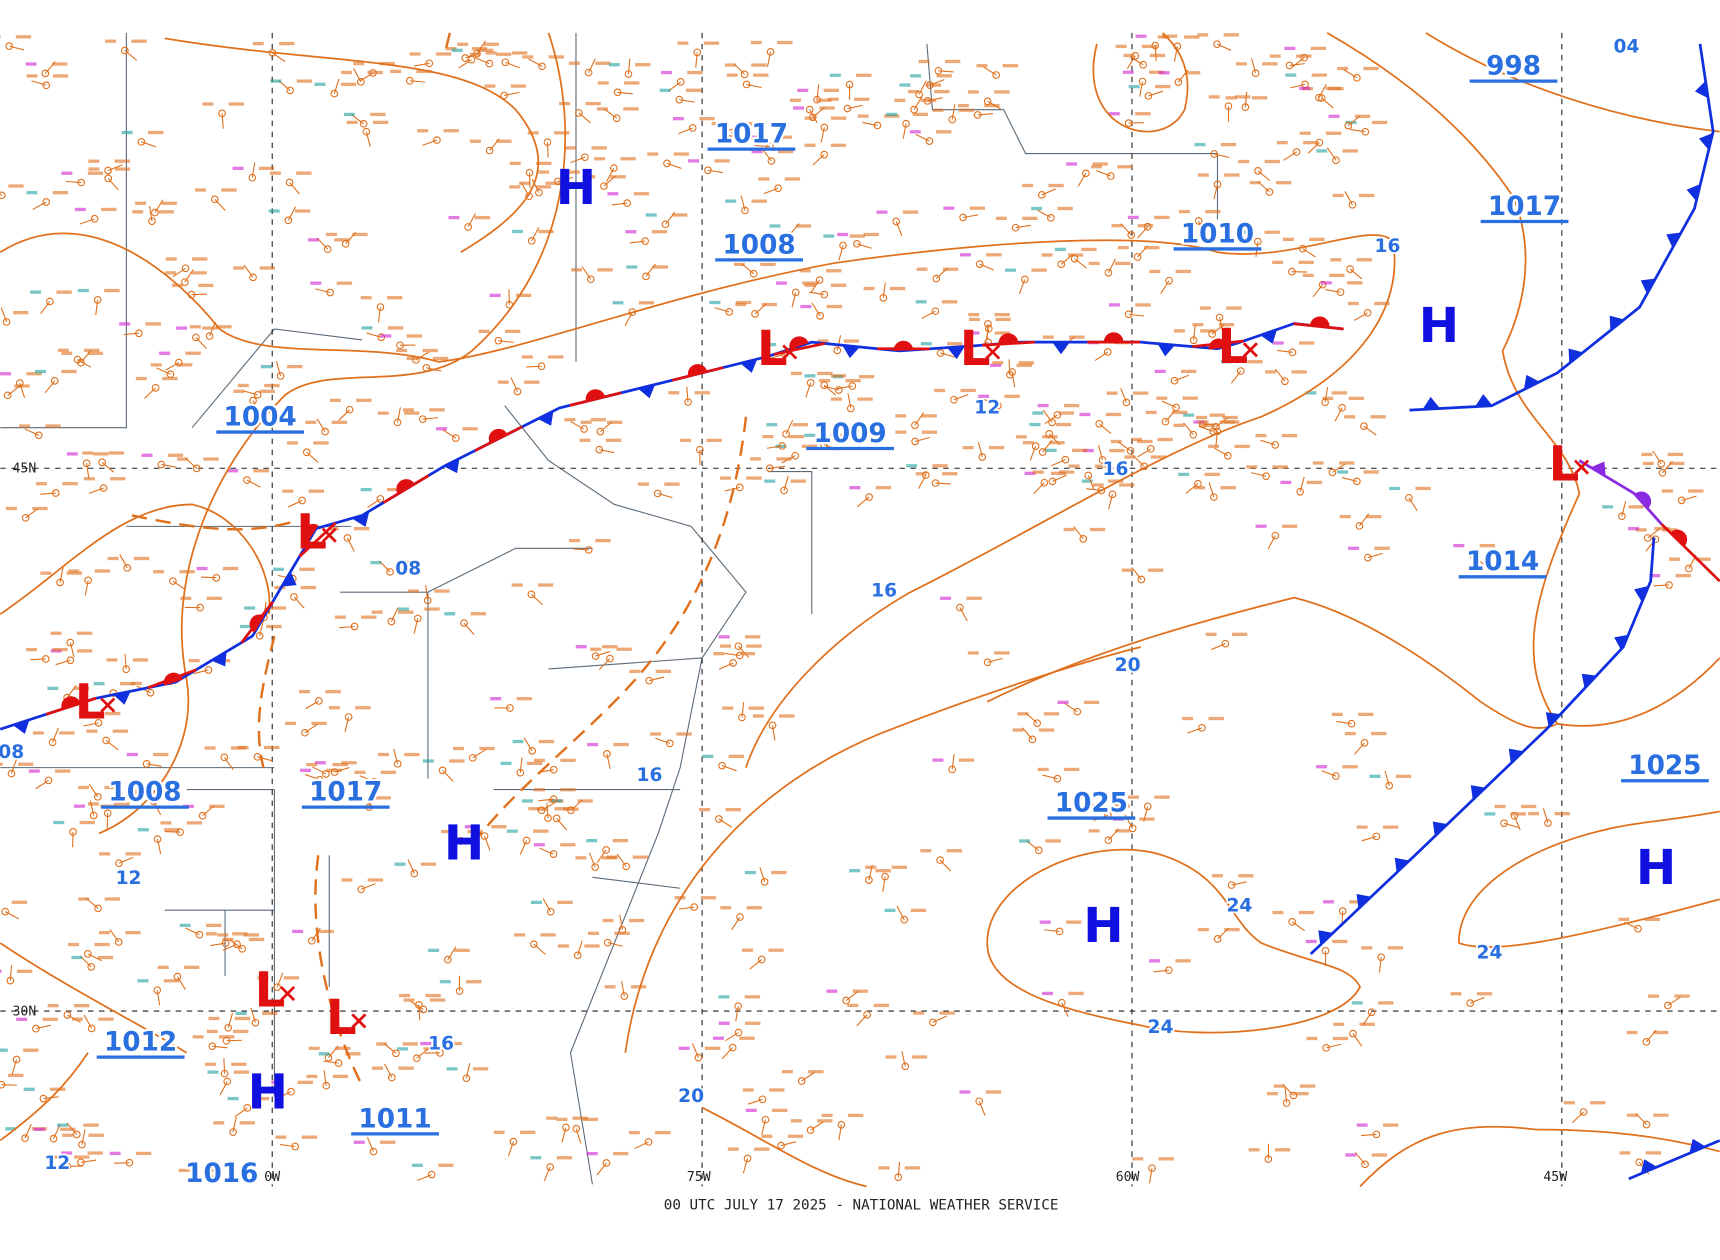  What do you see at coordinates (12, 752) in the screenshot?
I see `contour-label: 08` at bounding box center [12, 752].